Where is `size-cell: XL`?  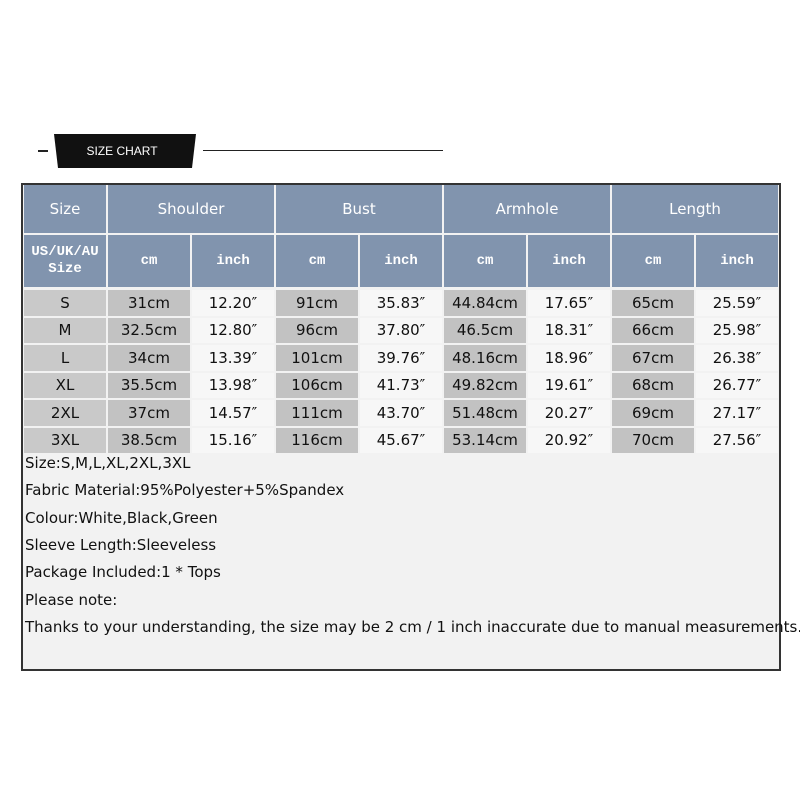 size-cell: XL is located at coordinates (65, 385).